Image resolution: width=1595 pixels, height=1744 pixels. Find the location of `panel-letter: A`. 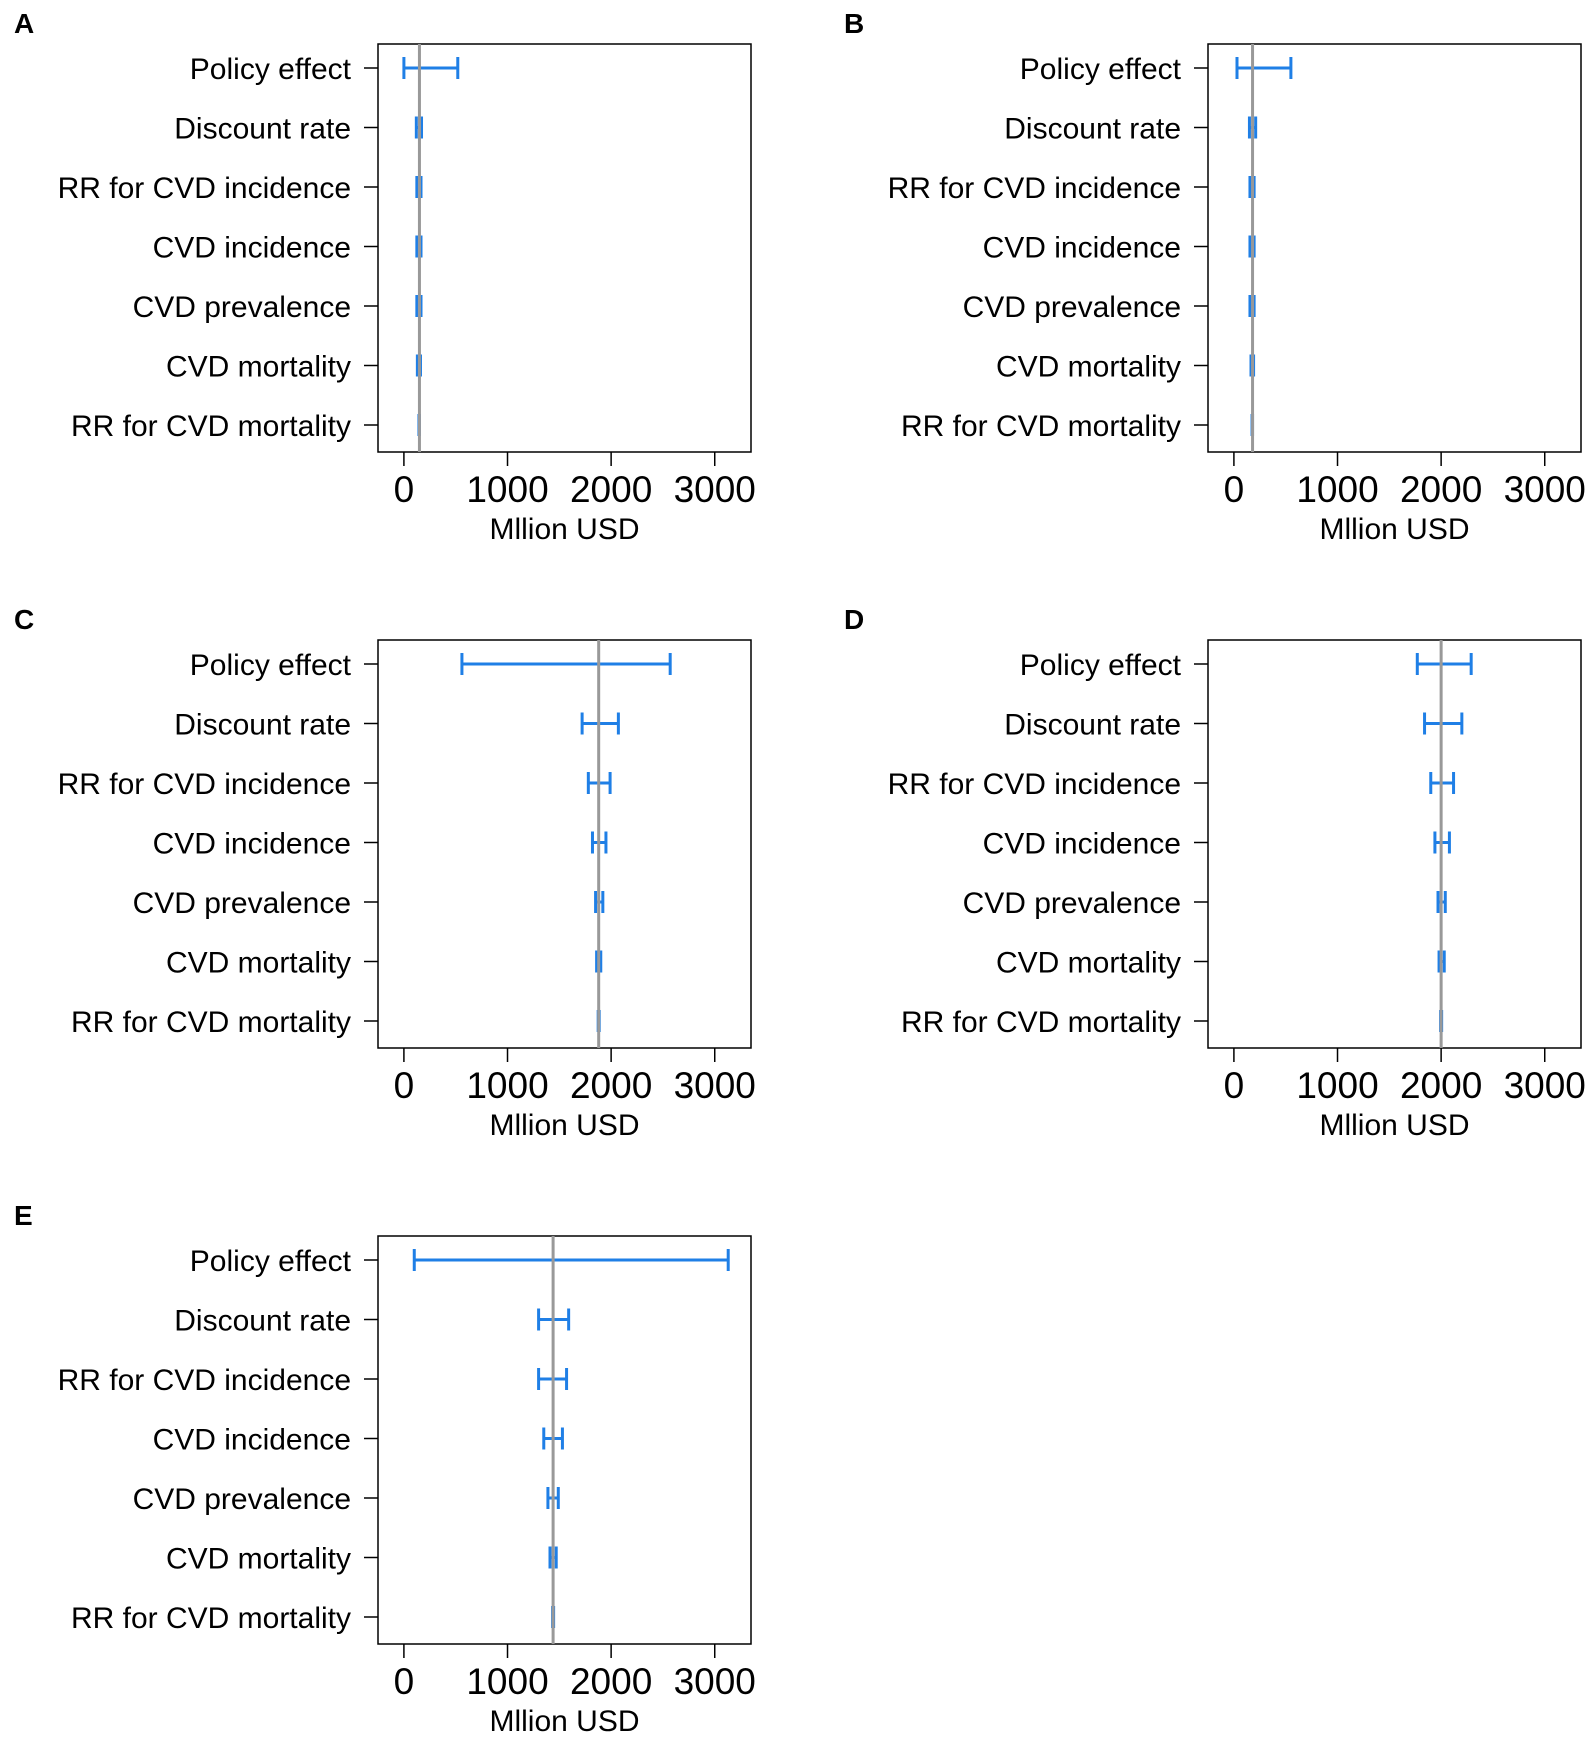

panel-letter: A is located at coordinates (24, 23).